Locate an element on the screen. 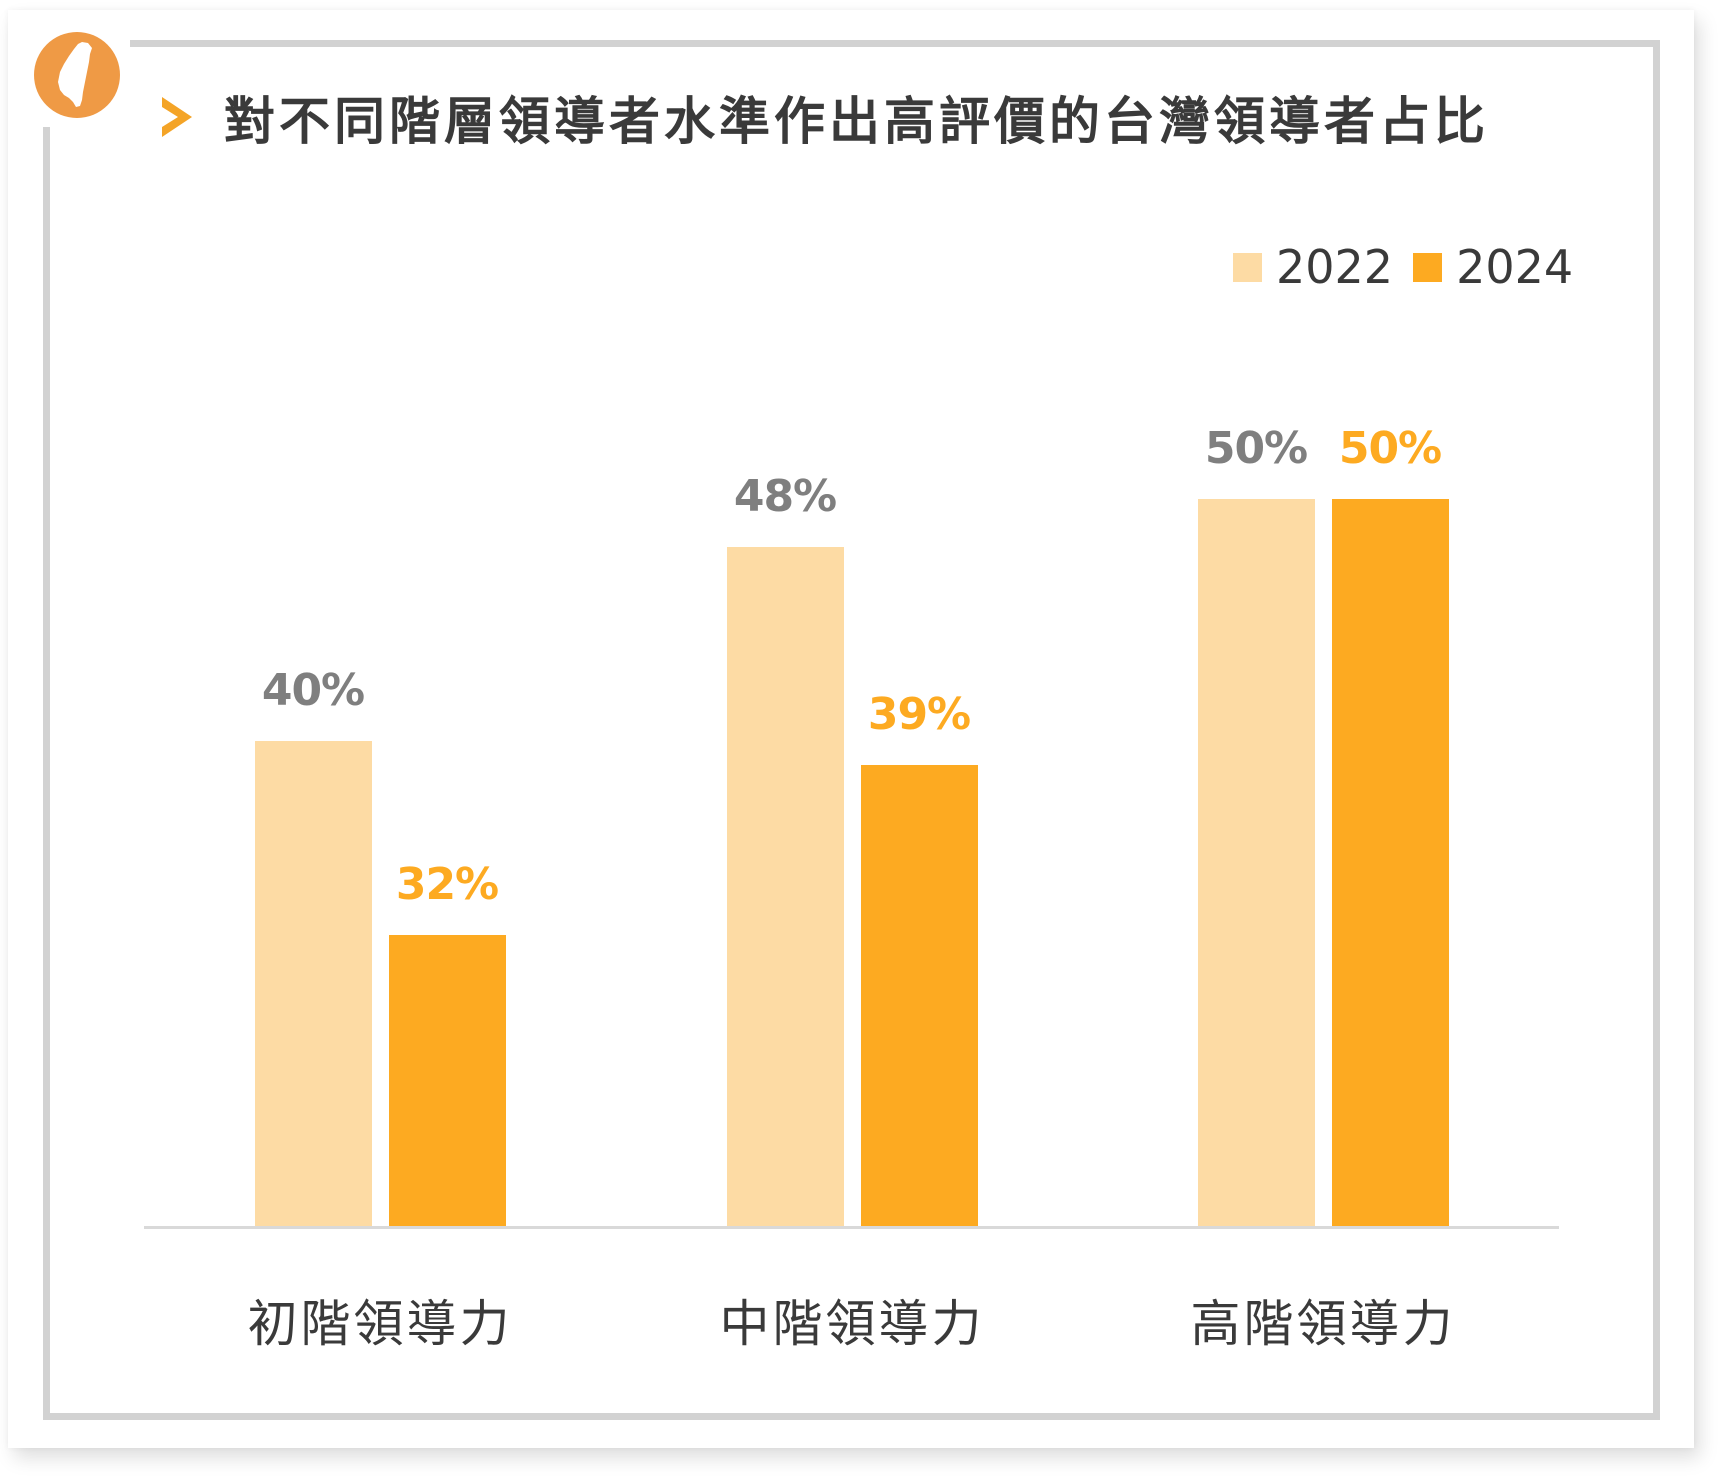  chevron-right-icon is located at coordinates (177, 117).